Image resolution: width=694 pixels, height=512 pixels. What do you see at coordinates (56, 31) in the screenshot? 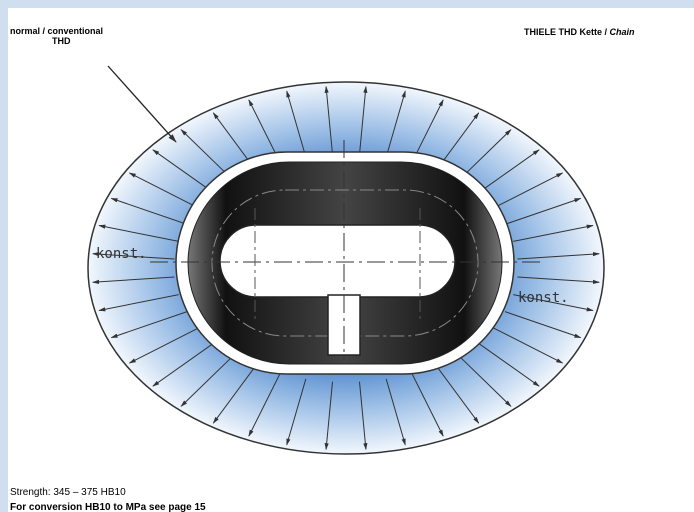
I see `label-normal: normal / conventional` at bounding box center [56, 31].